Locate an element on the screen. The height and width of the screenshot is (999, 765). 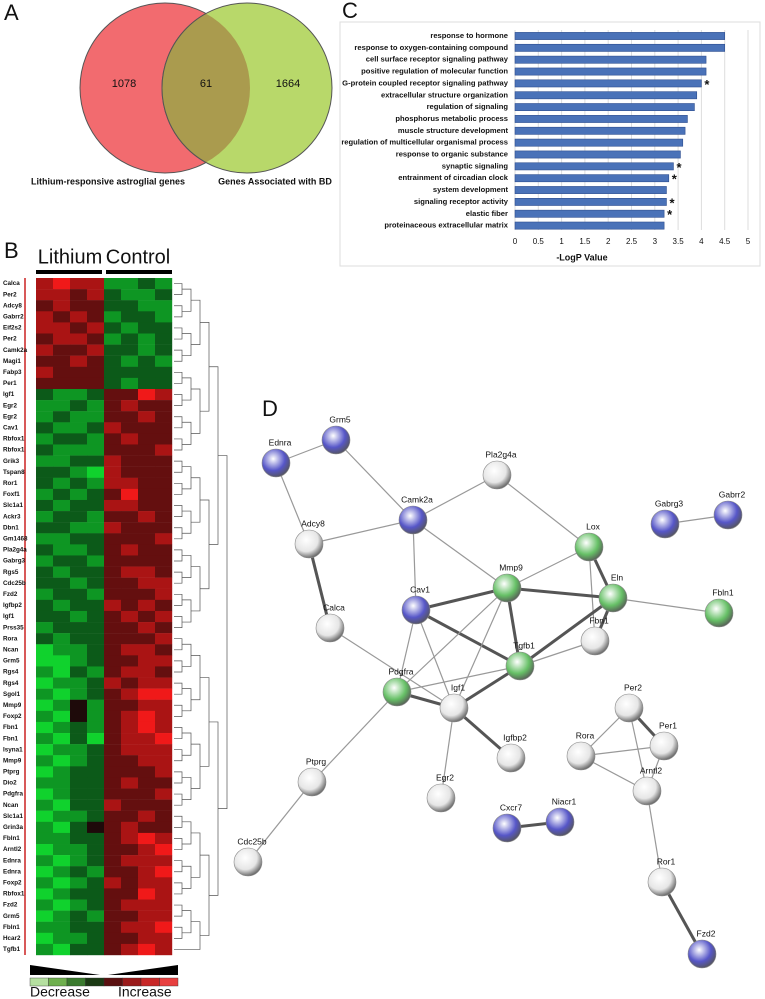
gene-label: Fzd2 is located at coordinates (10, 905).